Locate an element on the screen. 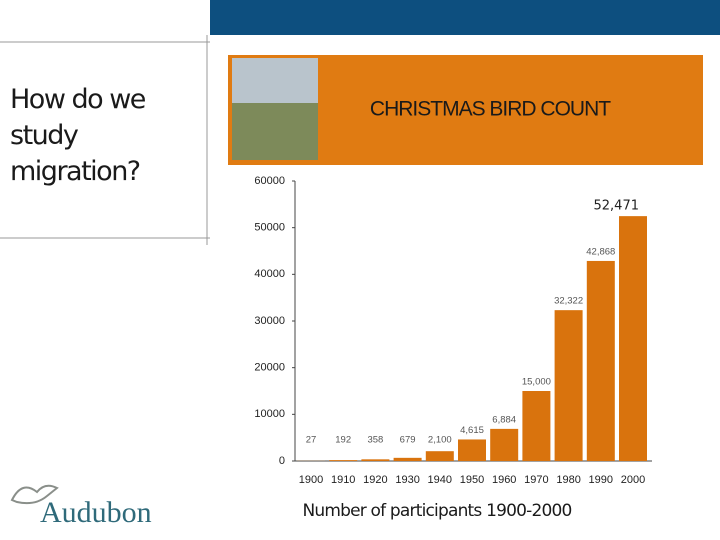 This screenshot has height=540, width=720. value-label: 27 is located at coordinates (311, 440).